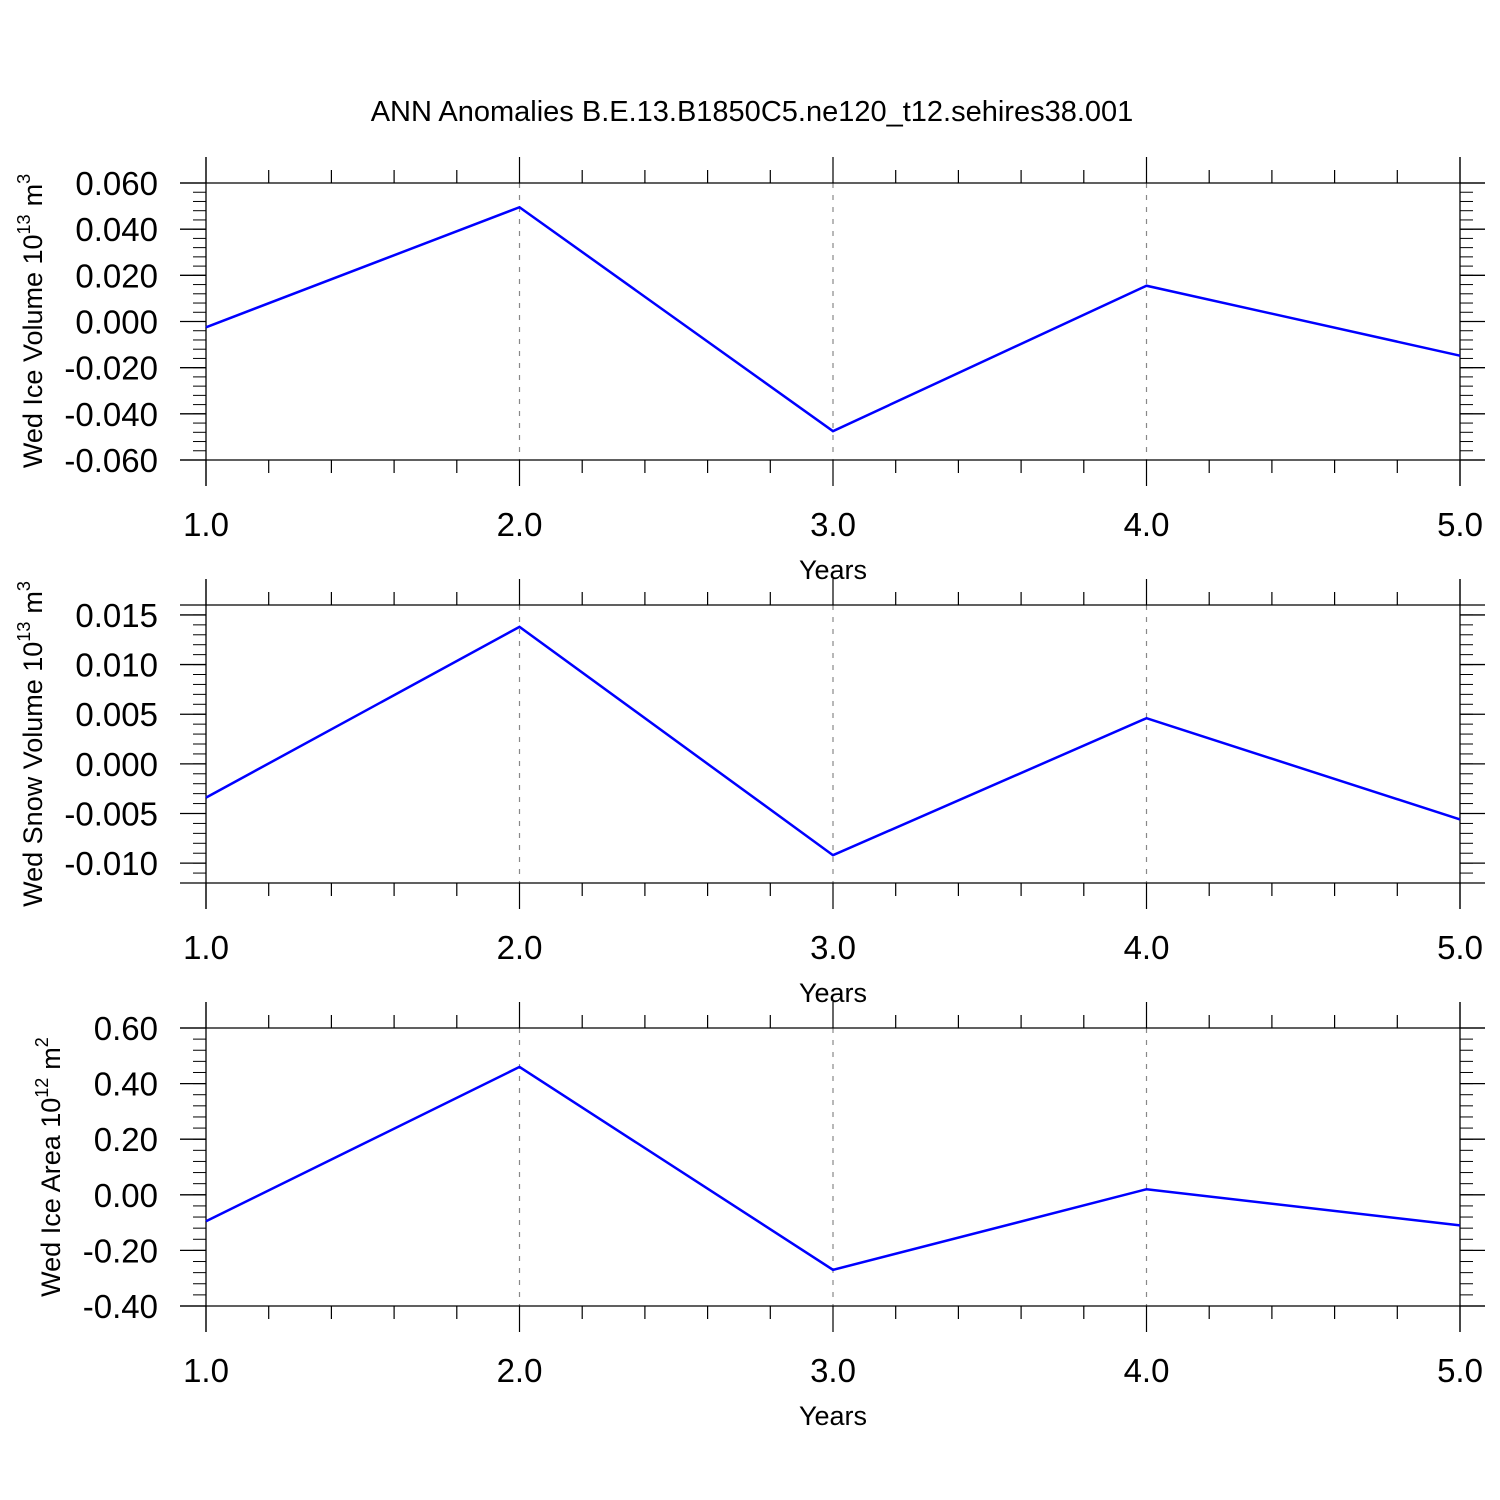 The image size is (1500, 1500). Describe the element at coordinates (116, 183) in the screenshot. I see `y-tick-label: 0.060` at that location.